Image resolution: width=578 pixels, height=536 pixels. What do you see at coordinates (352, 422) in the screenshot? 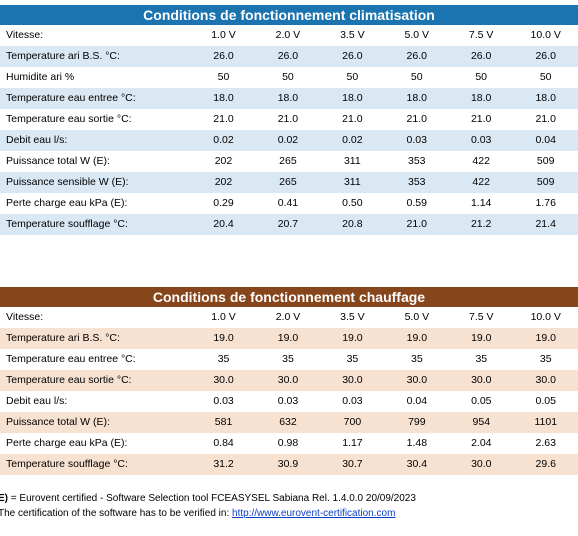
I see `cell-value: 700` at bounding box center [352, 422].